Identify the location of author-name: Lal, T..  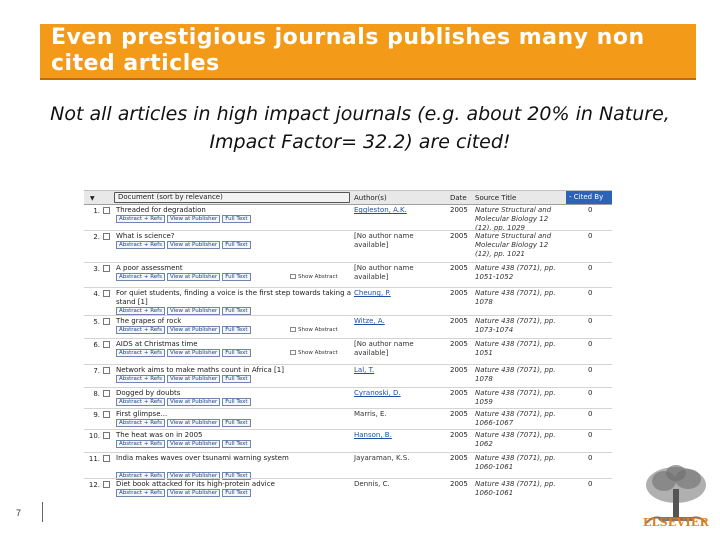
(364, 370).